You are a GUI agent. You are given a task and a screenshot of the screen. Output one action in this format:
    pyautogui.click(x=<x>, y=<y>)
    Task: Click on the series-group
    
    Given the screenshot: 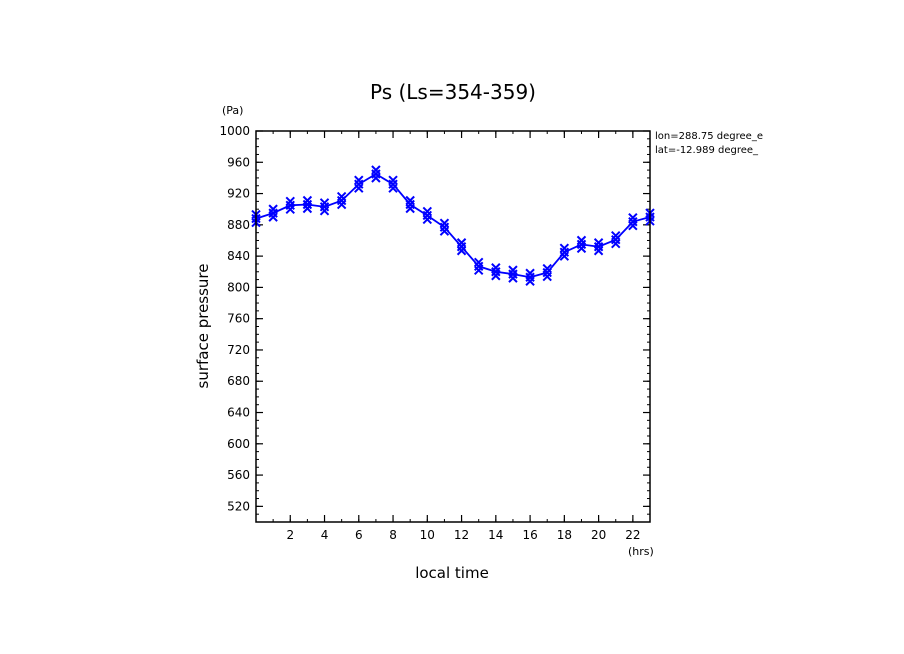 What is the action you would take?
    pyautogui.click(x=453, y=225)
    